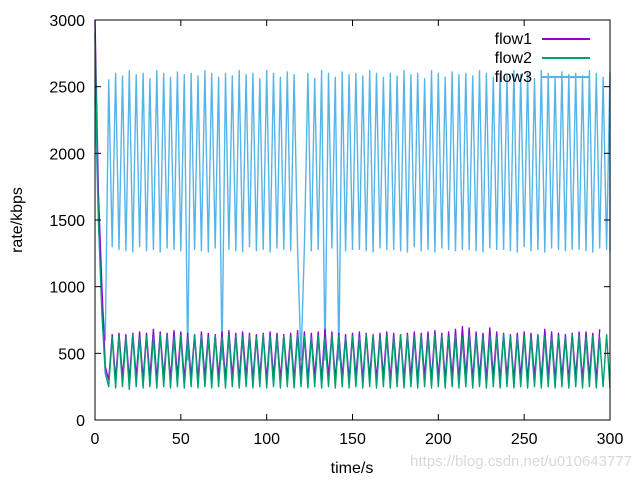 Image resolution: width=640 pixels, height=480 pixels. I want to click on y-axis-label: rate/kbps, so click(17, 220).